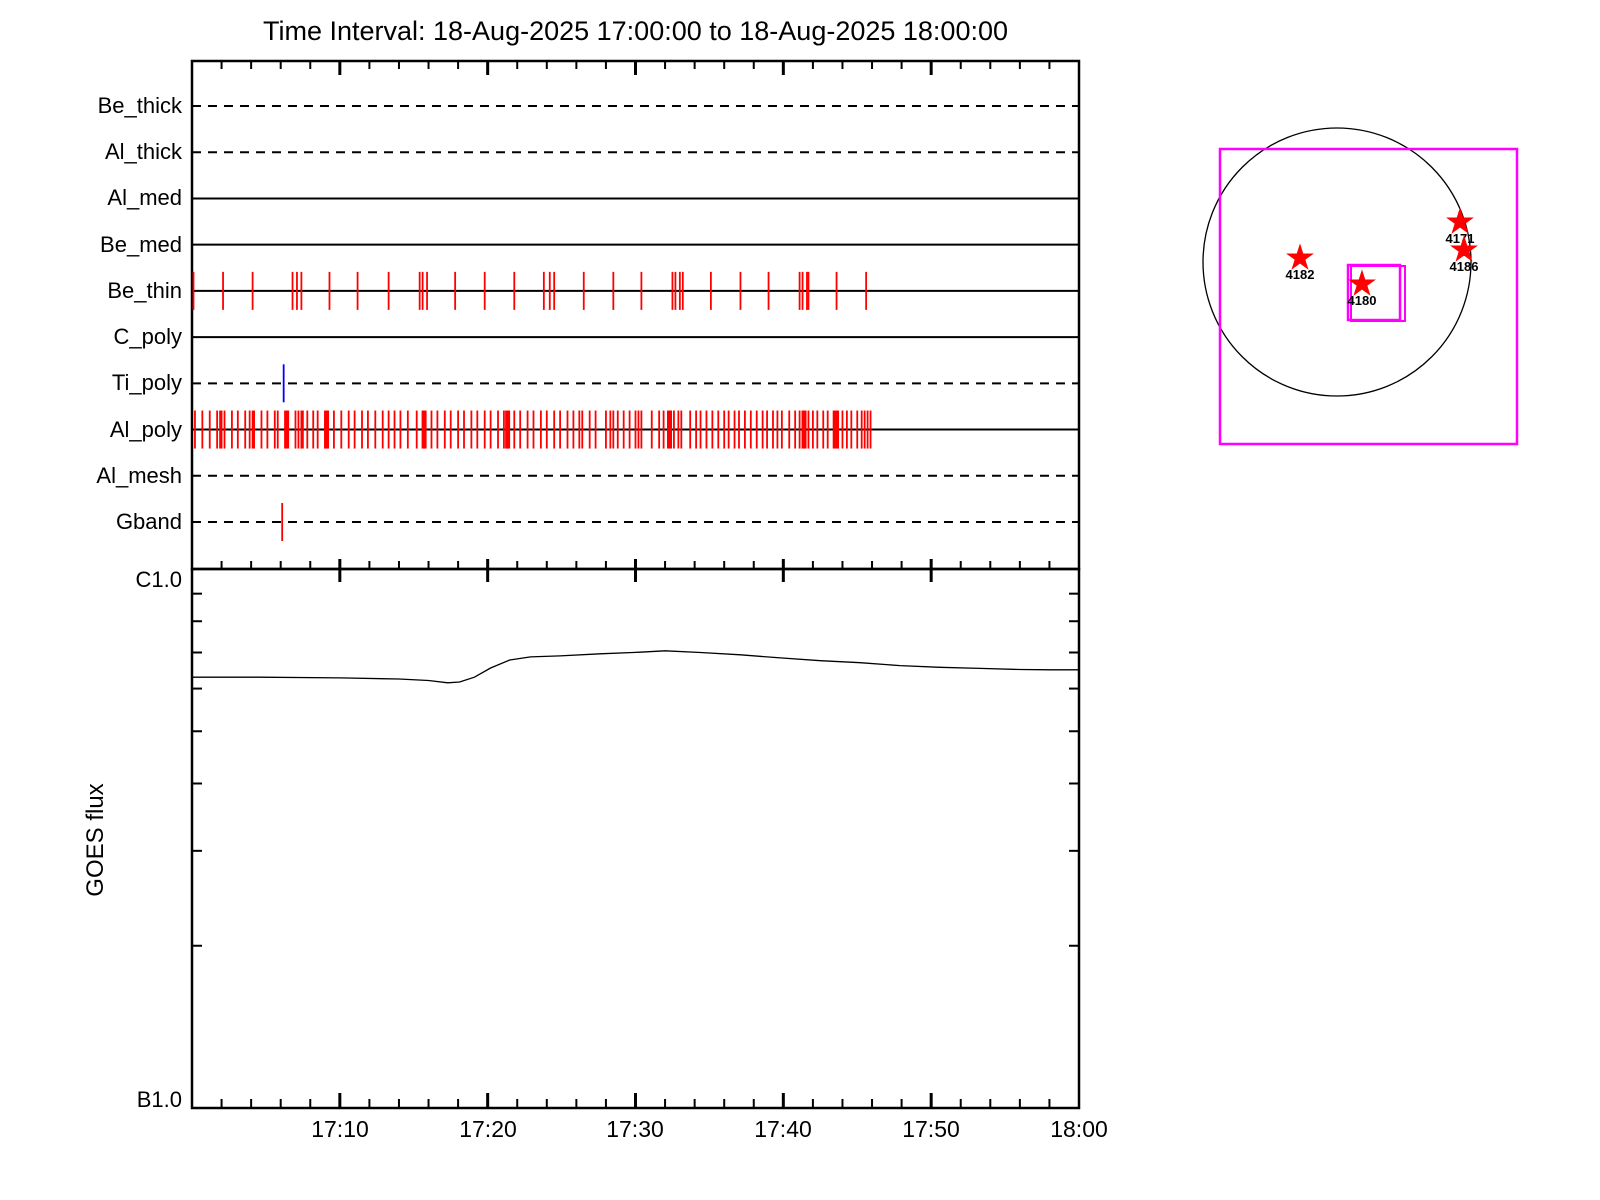 This screenshot has width=1600, height=1200. What do you see at coordinates (635, 521) in the screenshot?
I see `timeline-row-gband` at bounding box center [635, 521].